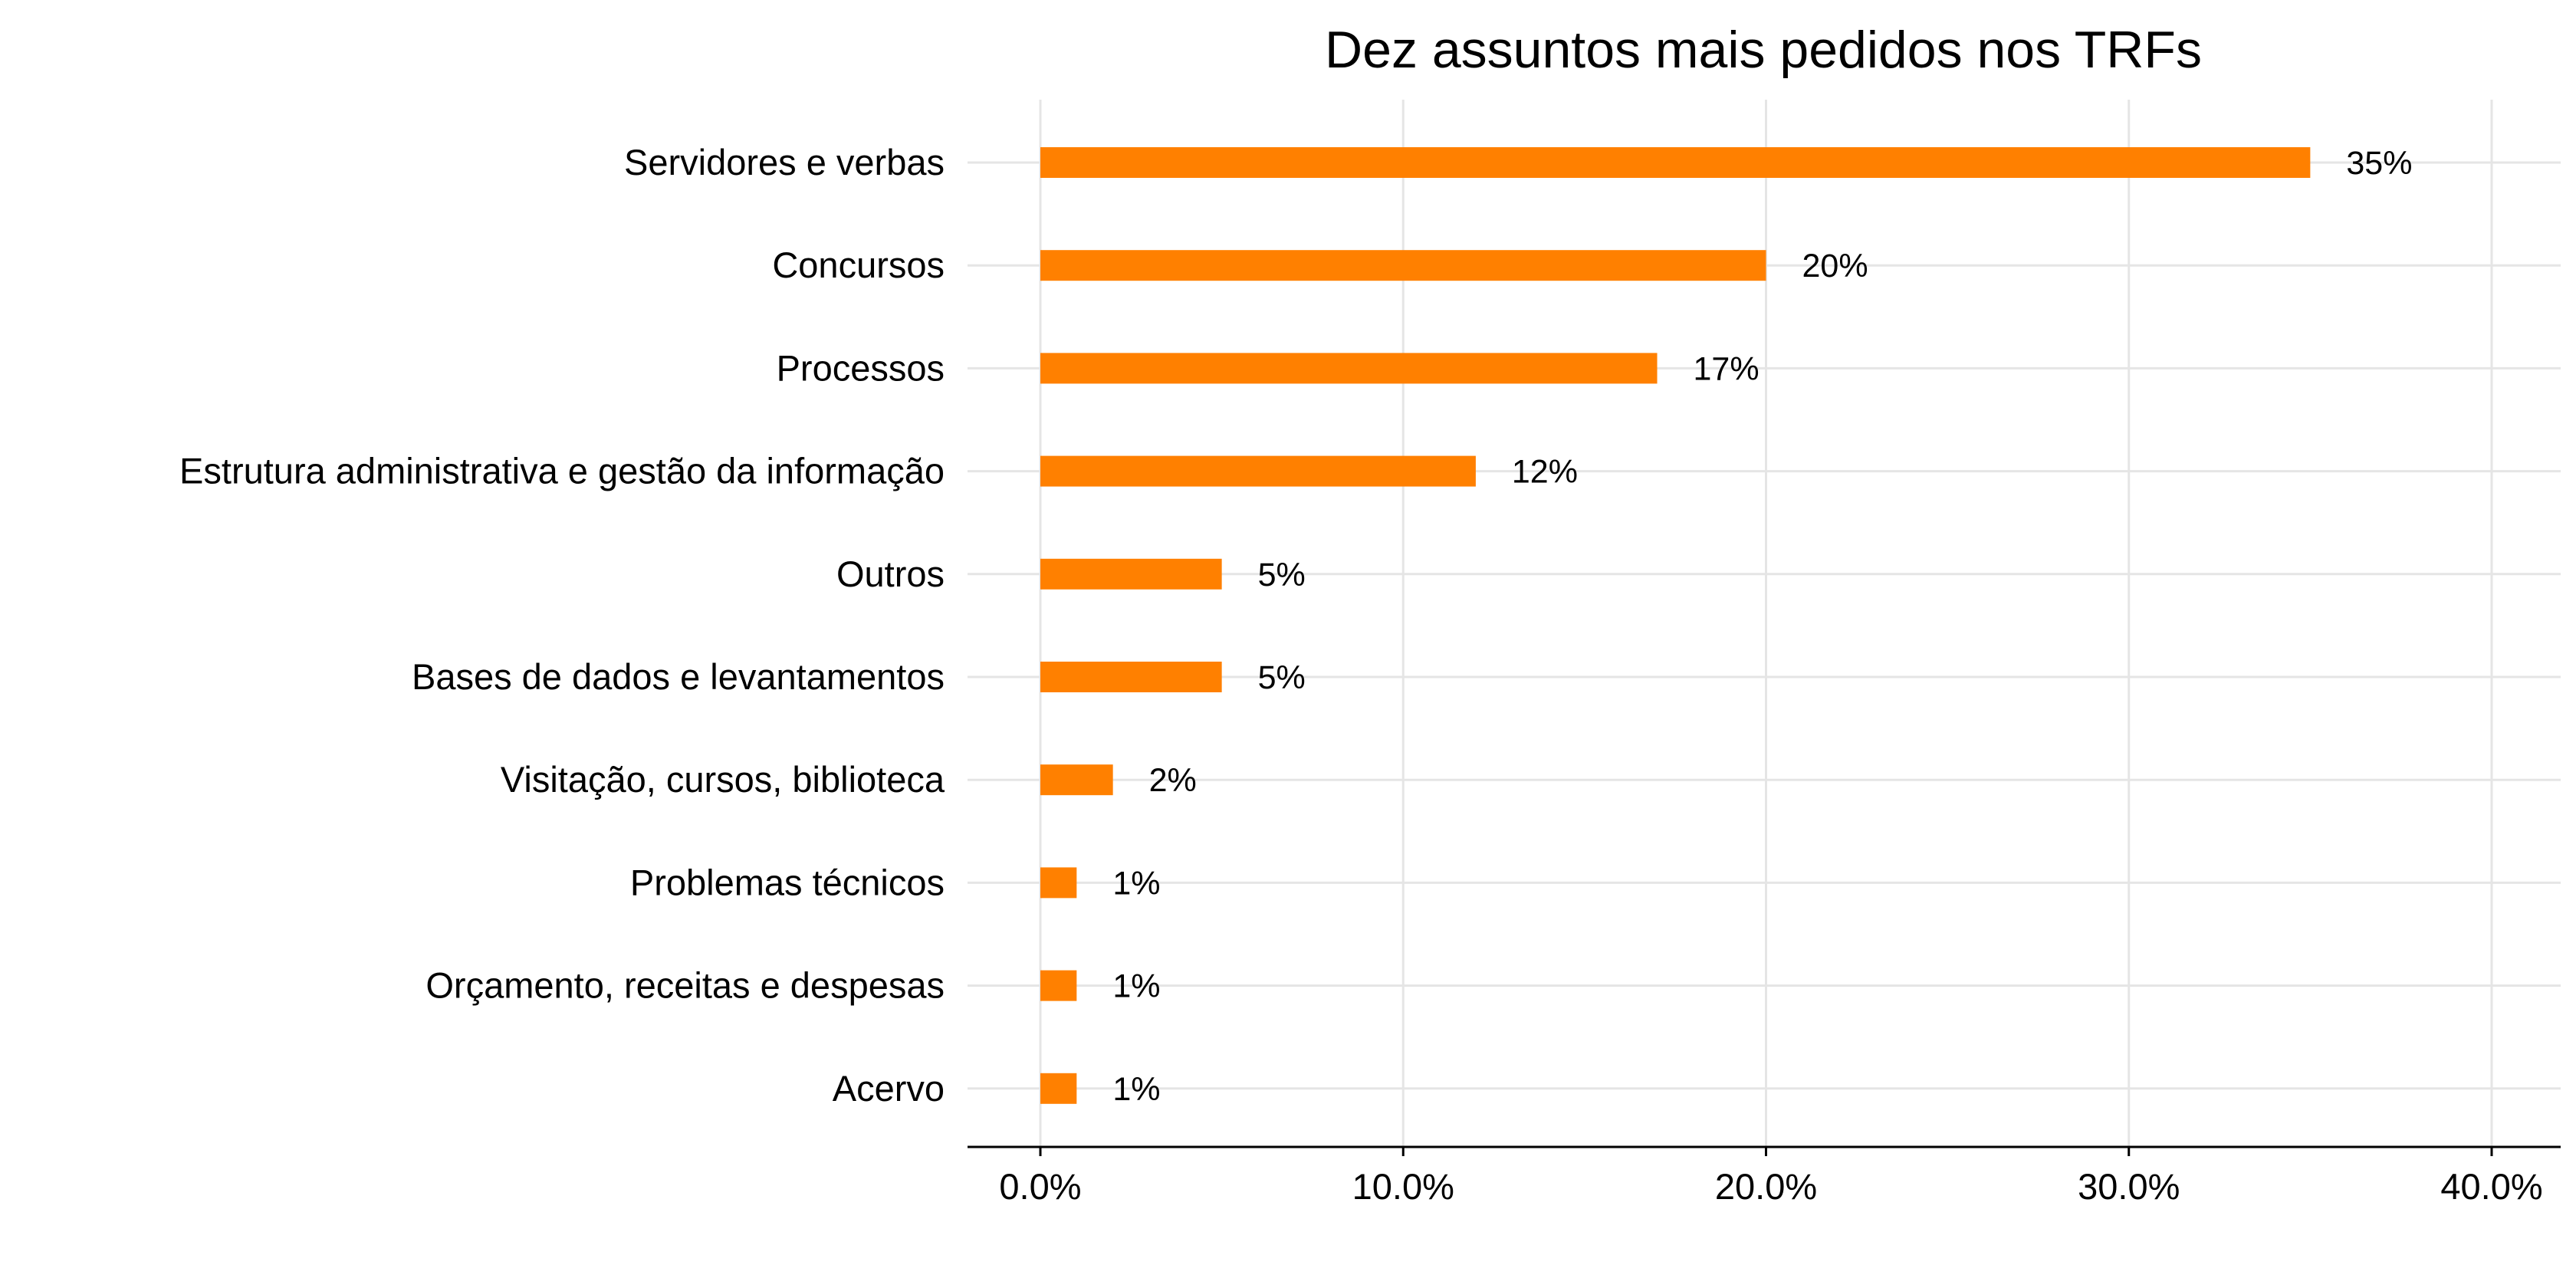 This screenshot has height=1288, width=2576. Describe the element at coordinates (859, 265) in the screenshot. I see `category-label: Concursos` at that location.